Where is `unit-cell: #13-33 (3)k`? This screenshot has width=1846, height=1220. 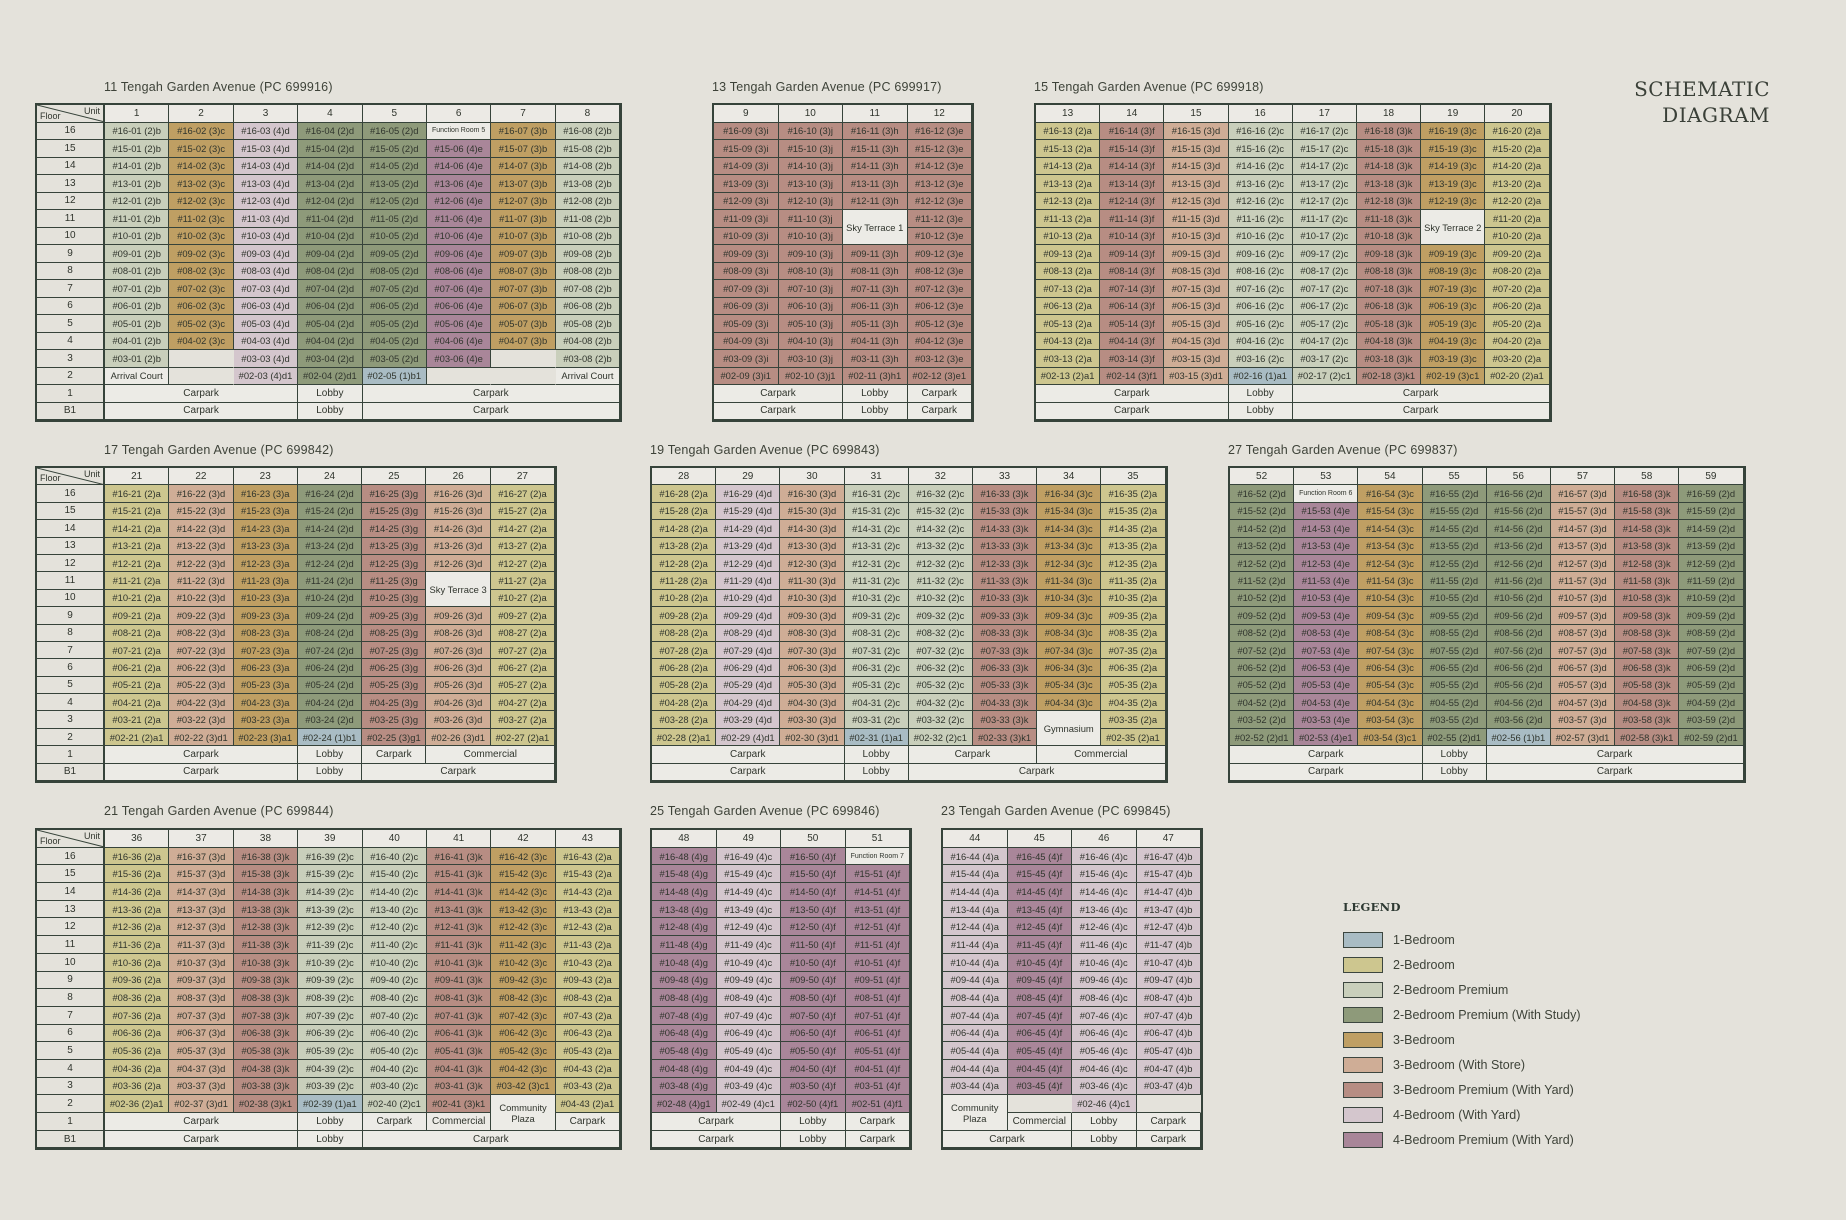 unit-cell: #13-33 (3)k is located at coordinates (1005, 546).